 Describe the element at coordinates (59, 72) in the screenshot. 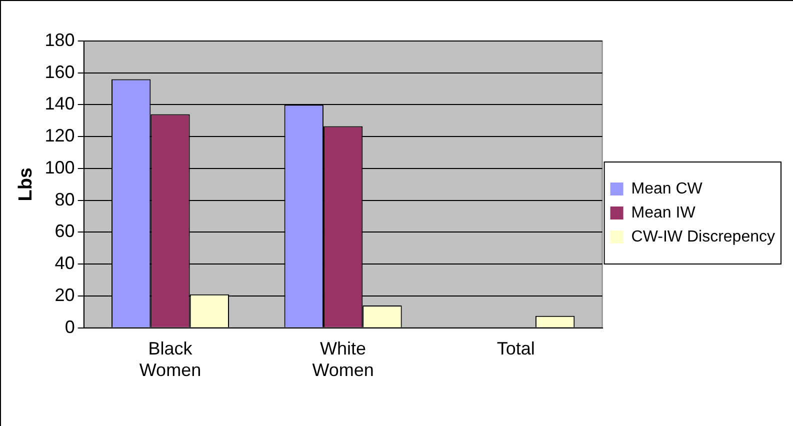

I see `y-tick-label: 160` at that location.